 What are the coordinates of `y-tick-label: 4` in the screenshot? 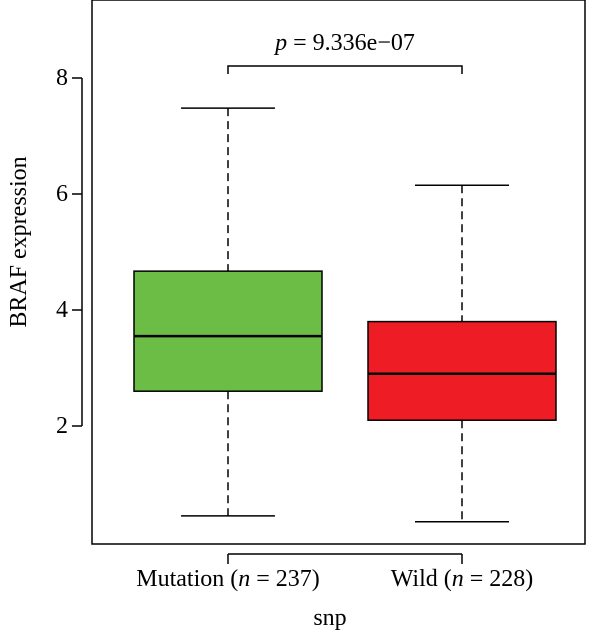 It's located at (62, 310).